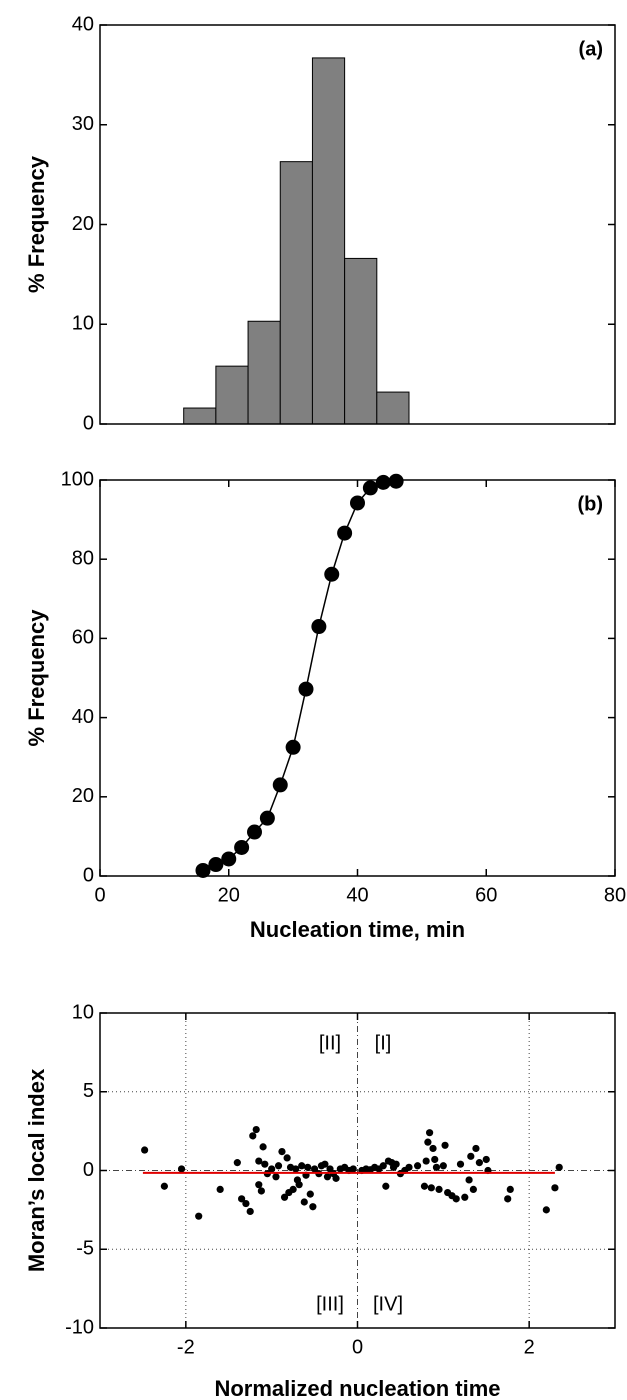  What do you see at coordinates (83, 717) in the screenshot?
I see `y-tick-label: 40` at bounding box center [83, 717].